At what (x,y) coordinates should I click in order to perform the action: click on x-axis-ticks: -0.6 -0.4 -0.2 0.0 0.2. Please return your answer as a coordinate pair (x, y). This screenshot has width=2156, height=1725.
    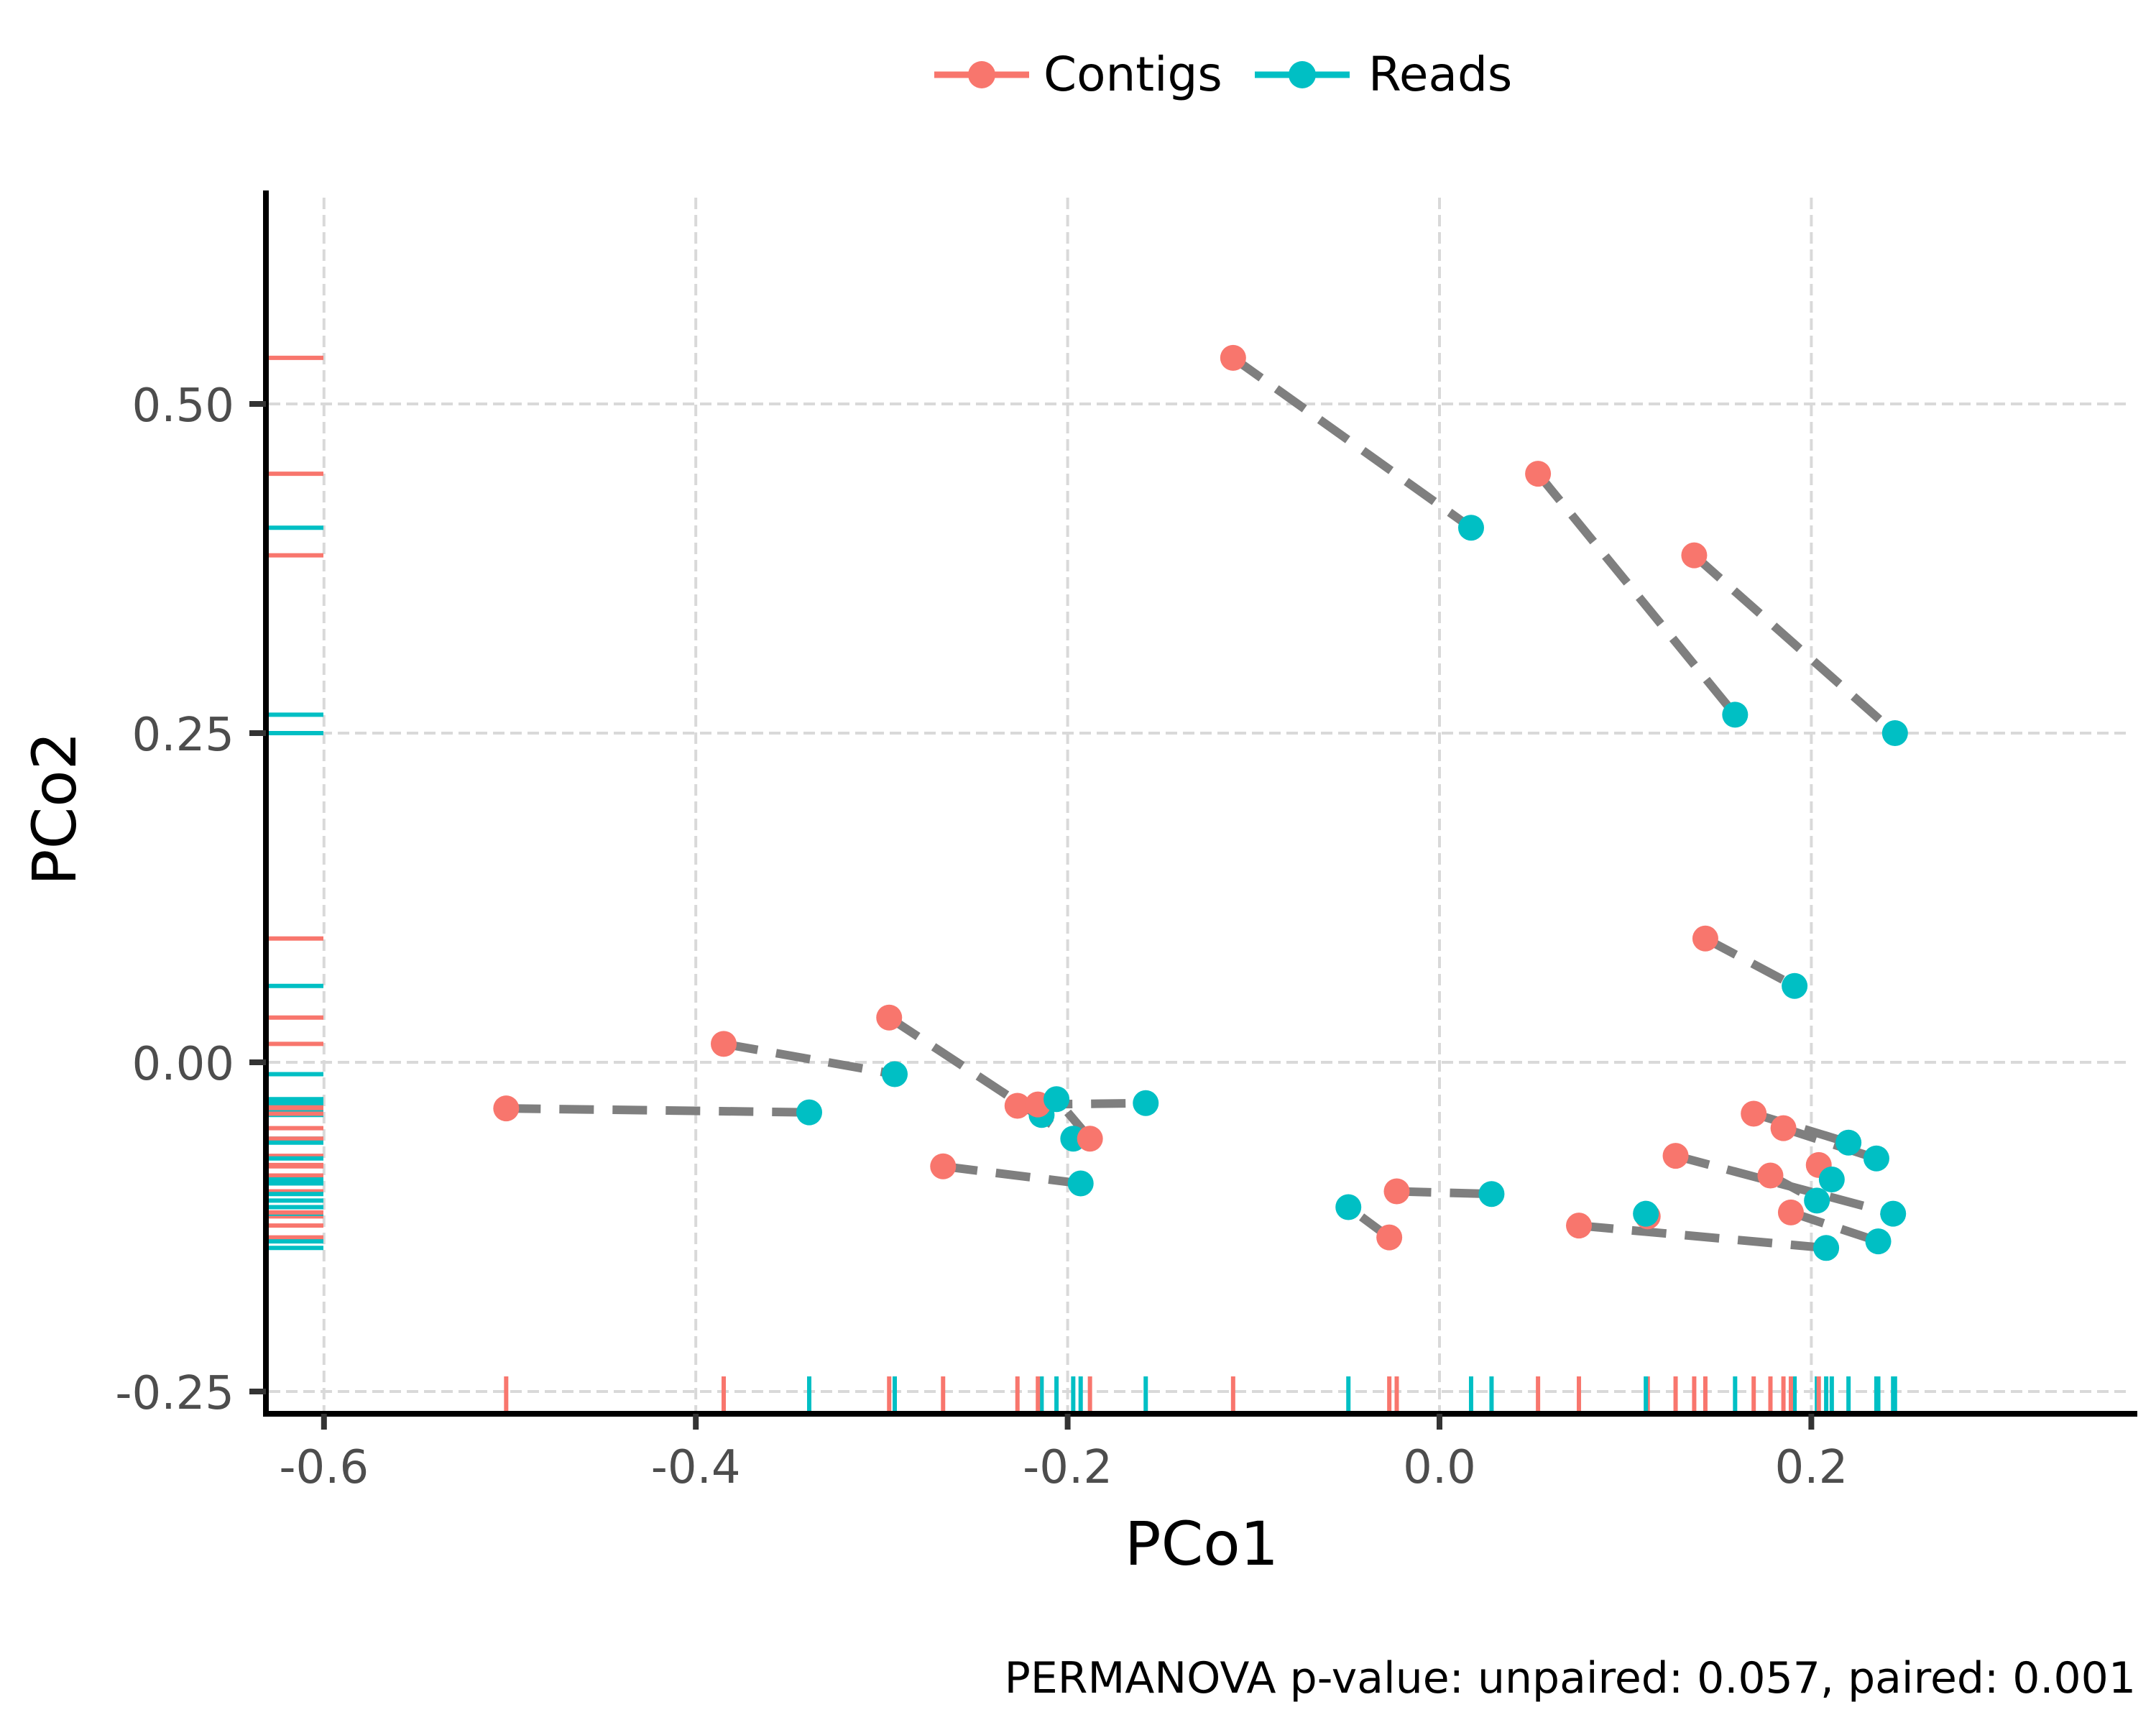
    Looking at the image, I should click on (1063, 1454).